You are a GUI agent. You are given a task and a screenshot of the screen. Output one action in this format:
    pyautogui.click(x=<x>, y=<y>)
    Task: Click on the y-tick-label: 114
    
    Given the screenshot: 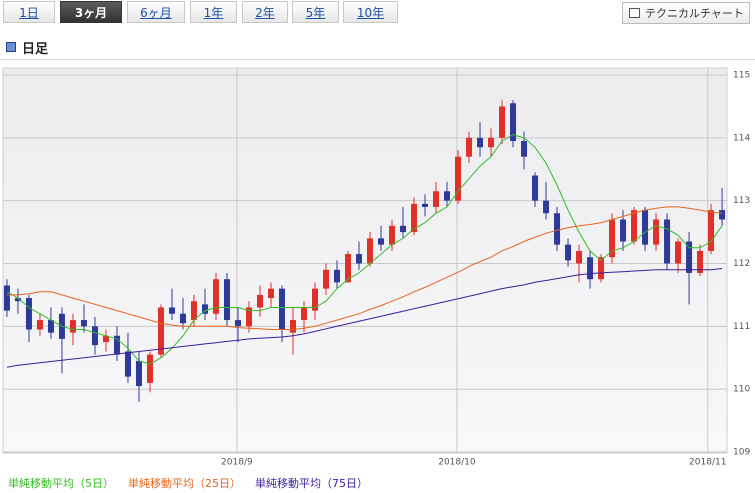 What is the action you would take?
    pyautogui.click(x=741, y=138)
    